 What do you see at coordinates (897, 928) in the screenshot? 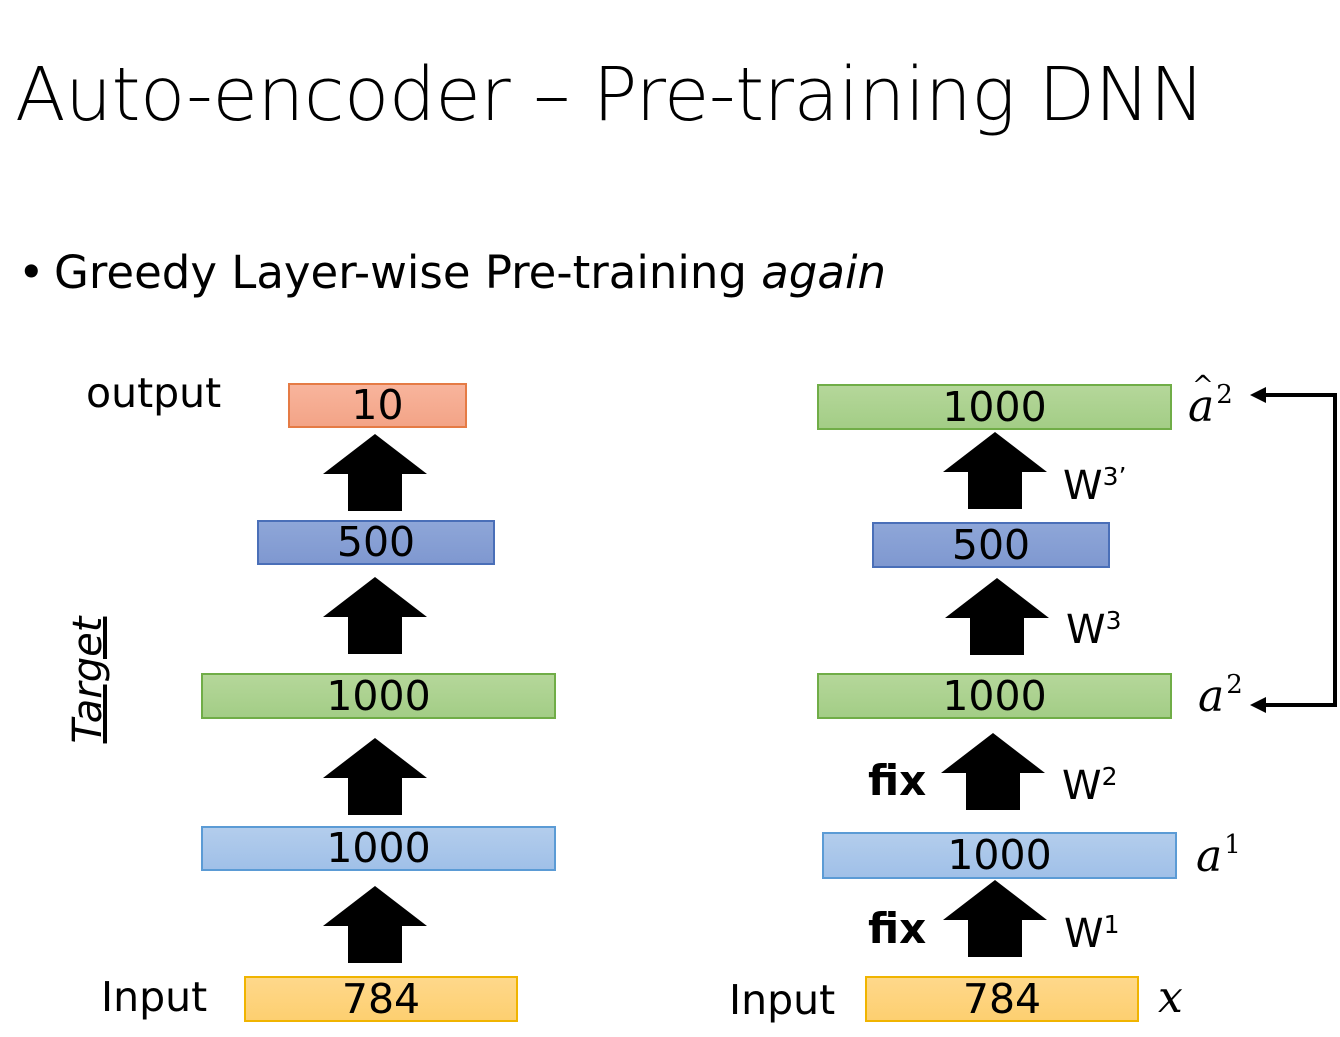
I see `fix-label-w1: fix` at bounding box center [897, 928].